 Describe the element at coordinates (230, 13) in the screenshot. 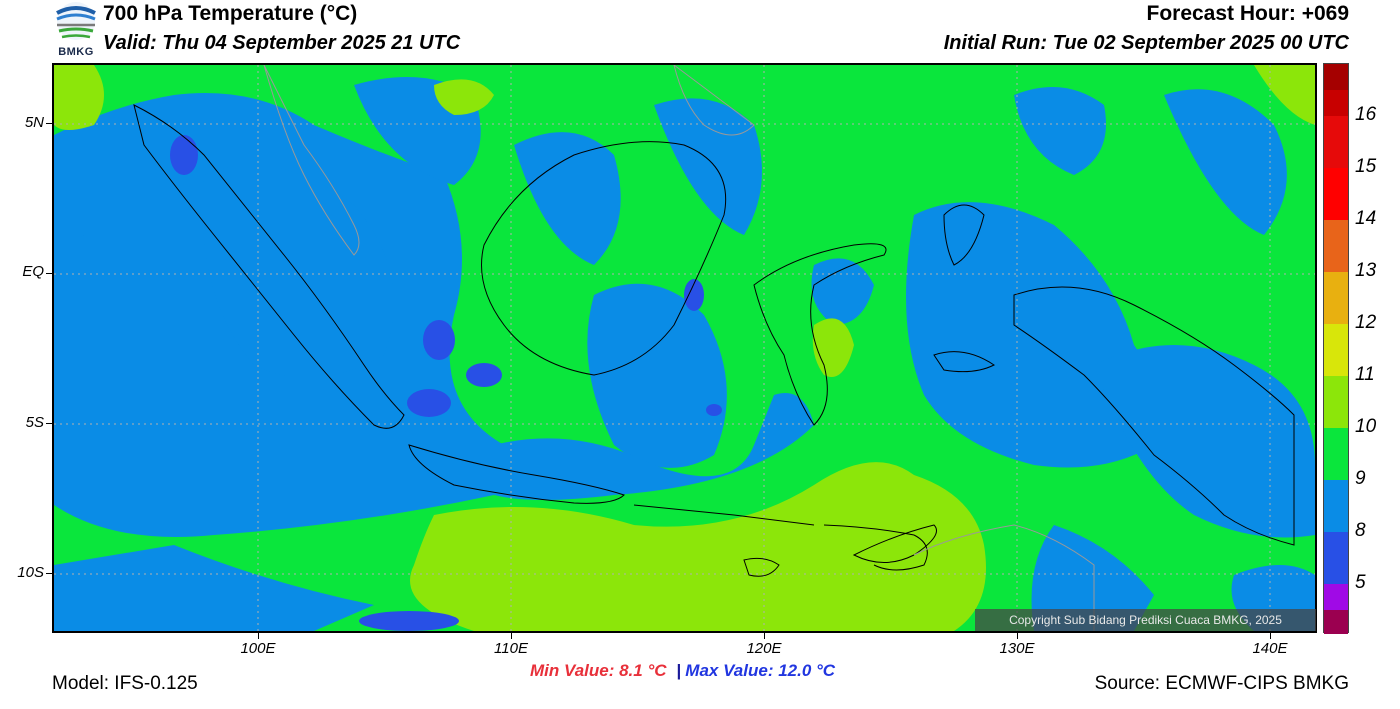

I see `map-title: 700 hPa Temperature (°C)` at that location.